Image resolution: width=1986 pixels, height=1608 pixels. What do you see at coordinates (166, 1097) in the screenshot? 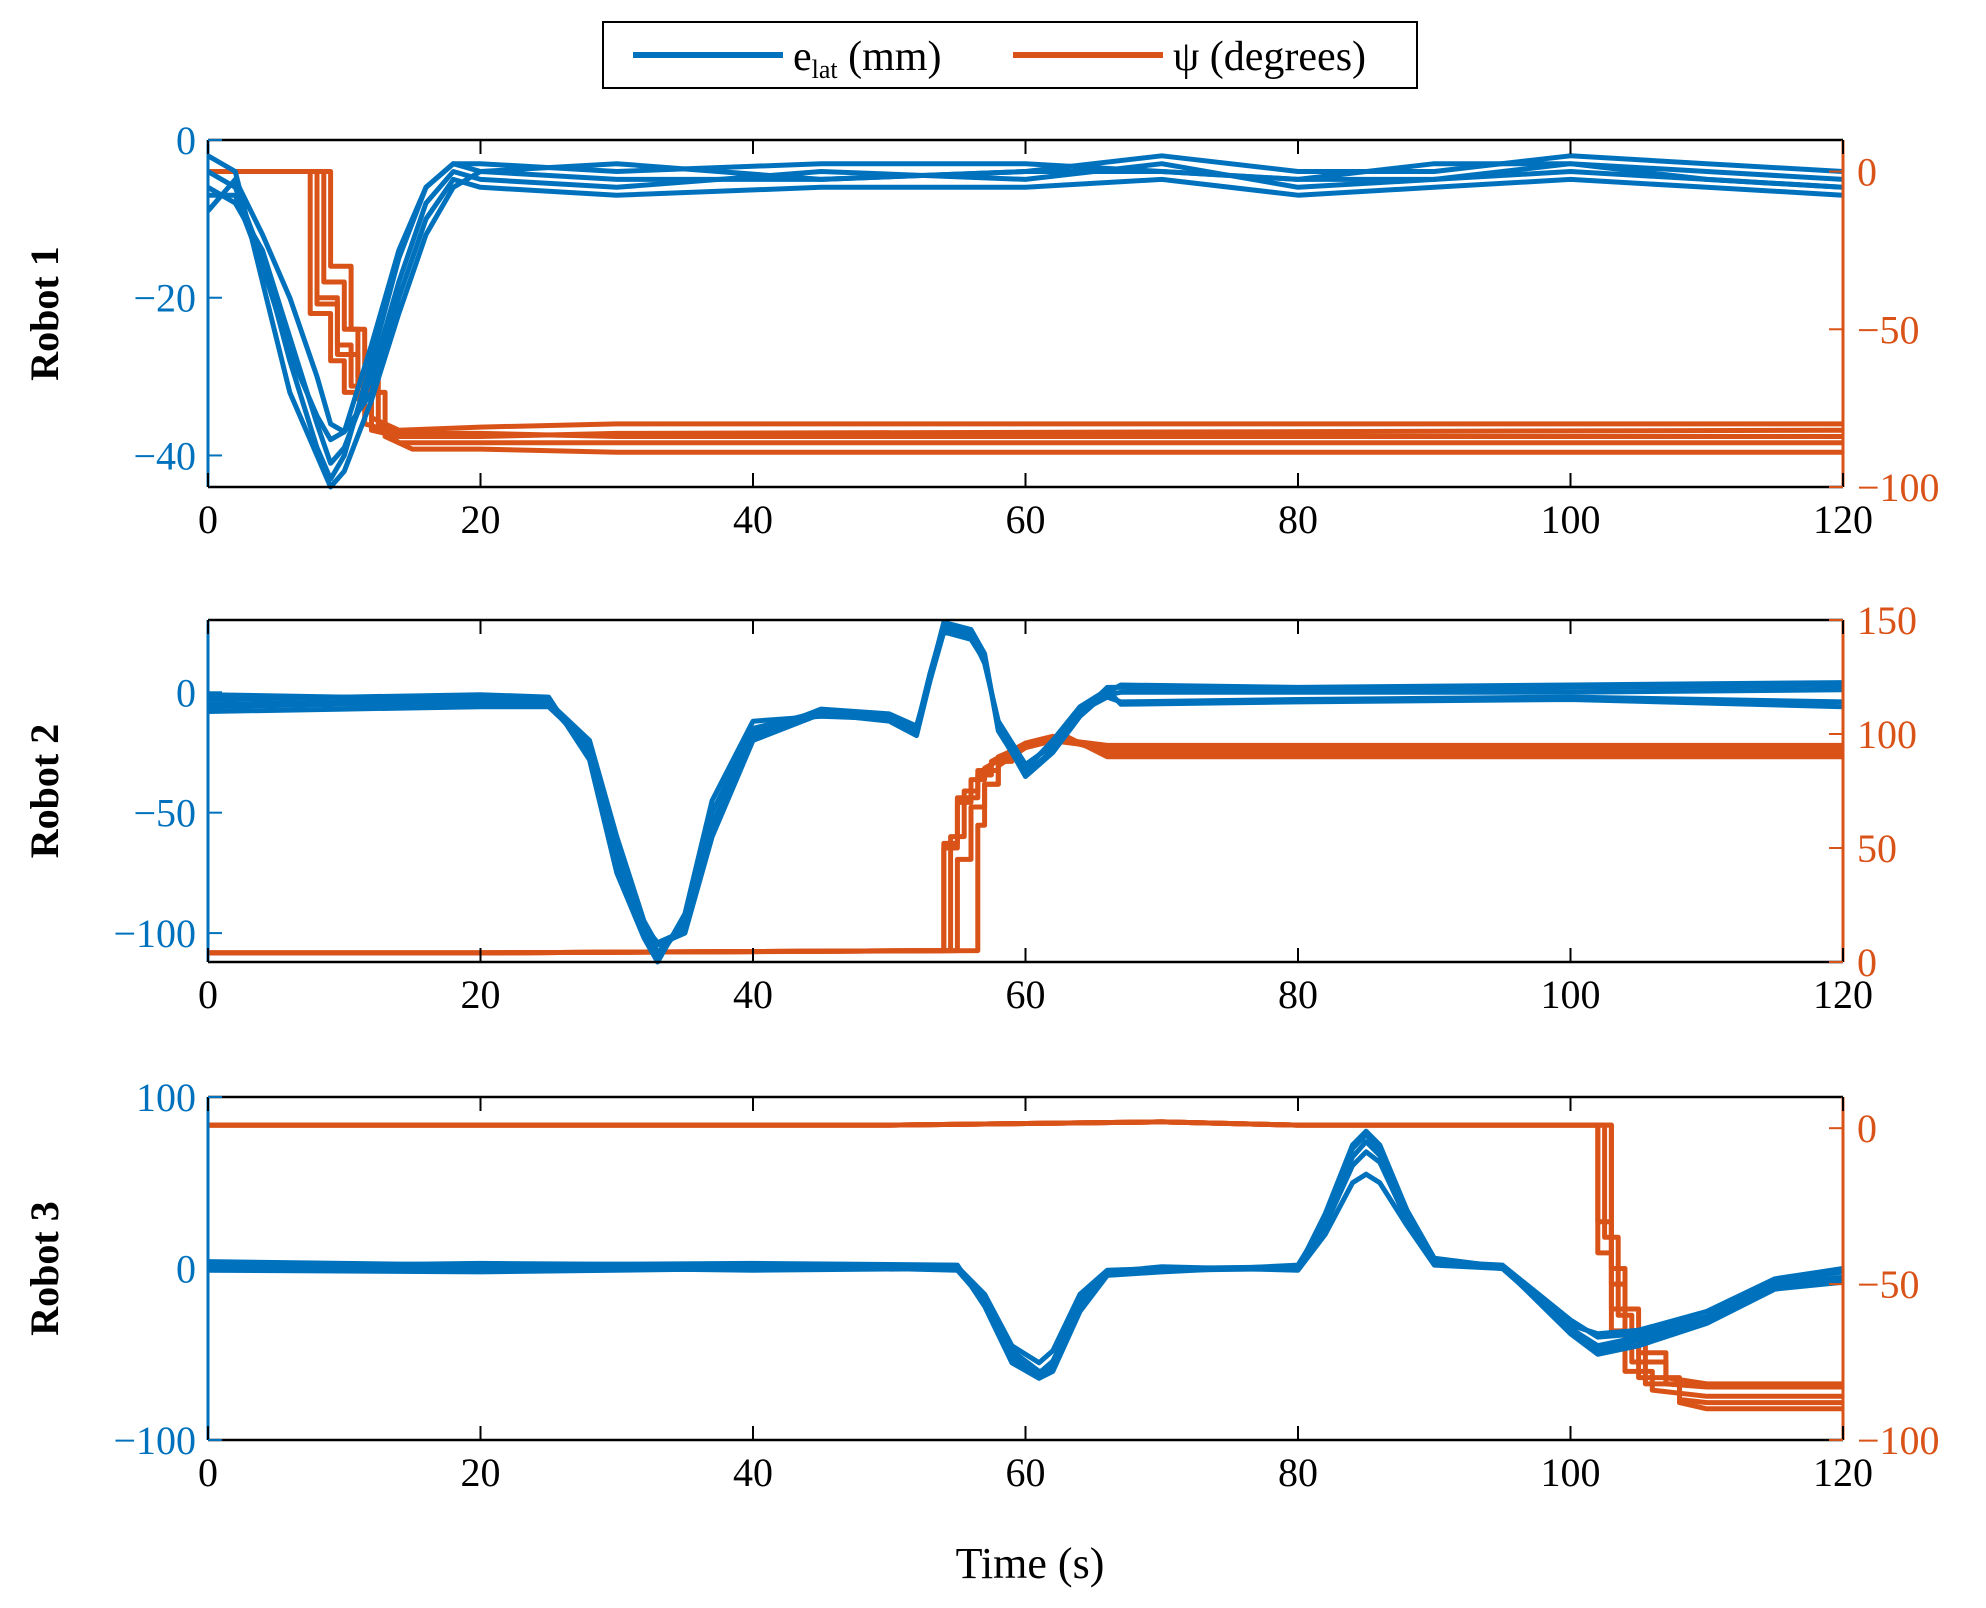
I see `left-y-tick-label: 100` at bounding box center [166, 1097].